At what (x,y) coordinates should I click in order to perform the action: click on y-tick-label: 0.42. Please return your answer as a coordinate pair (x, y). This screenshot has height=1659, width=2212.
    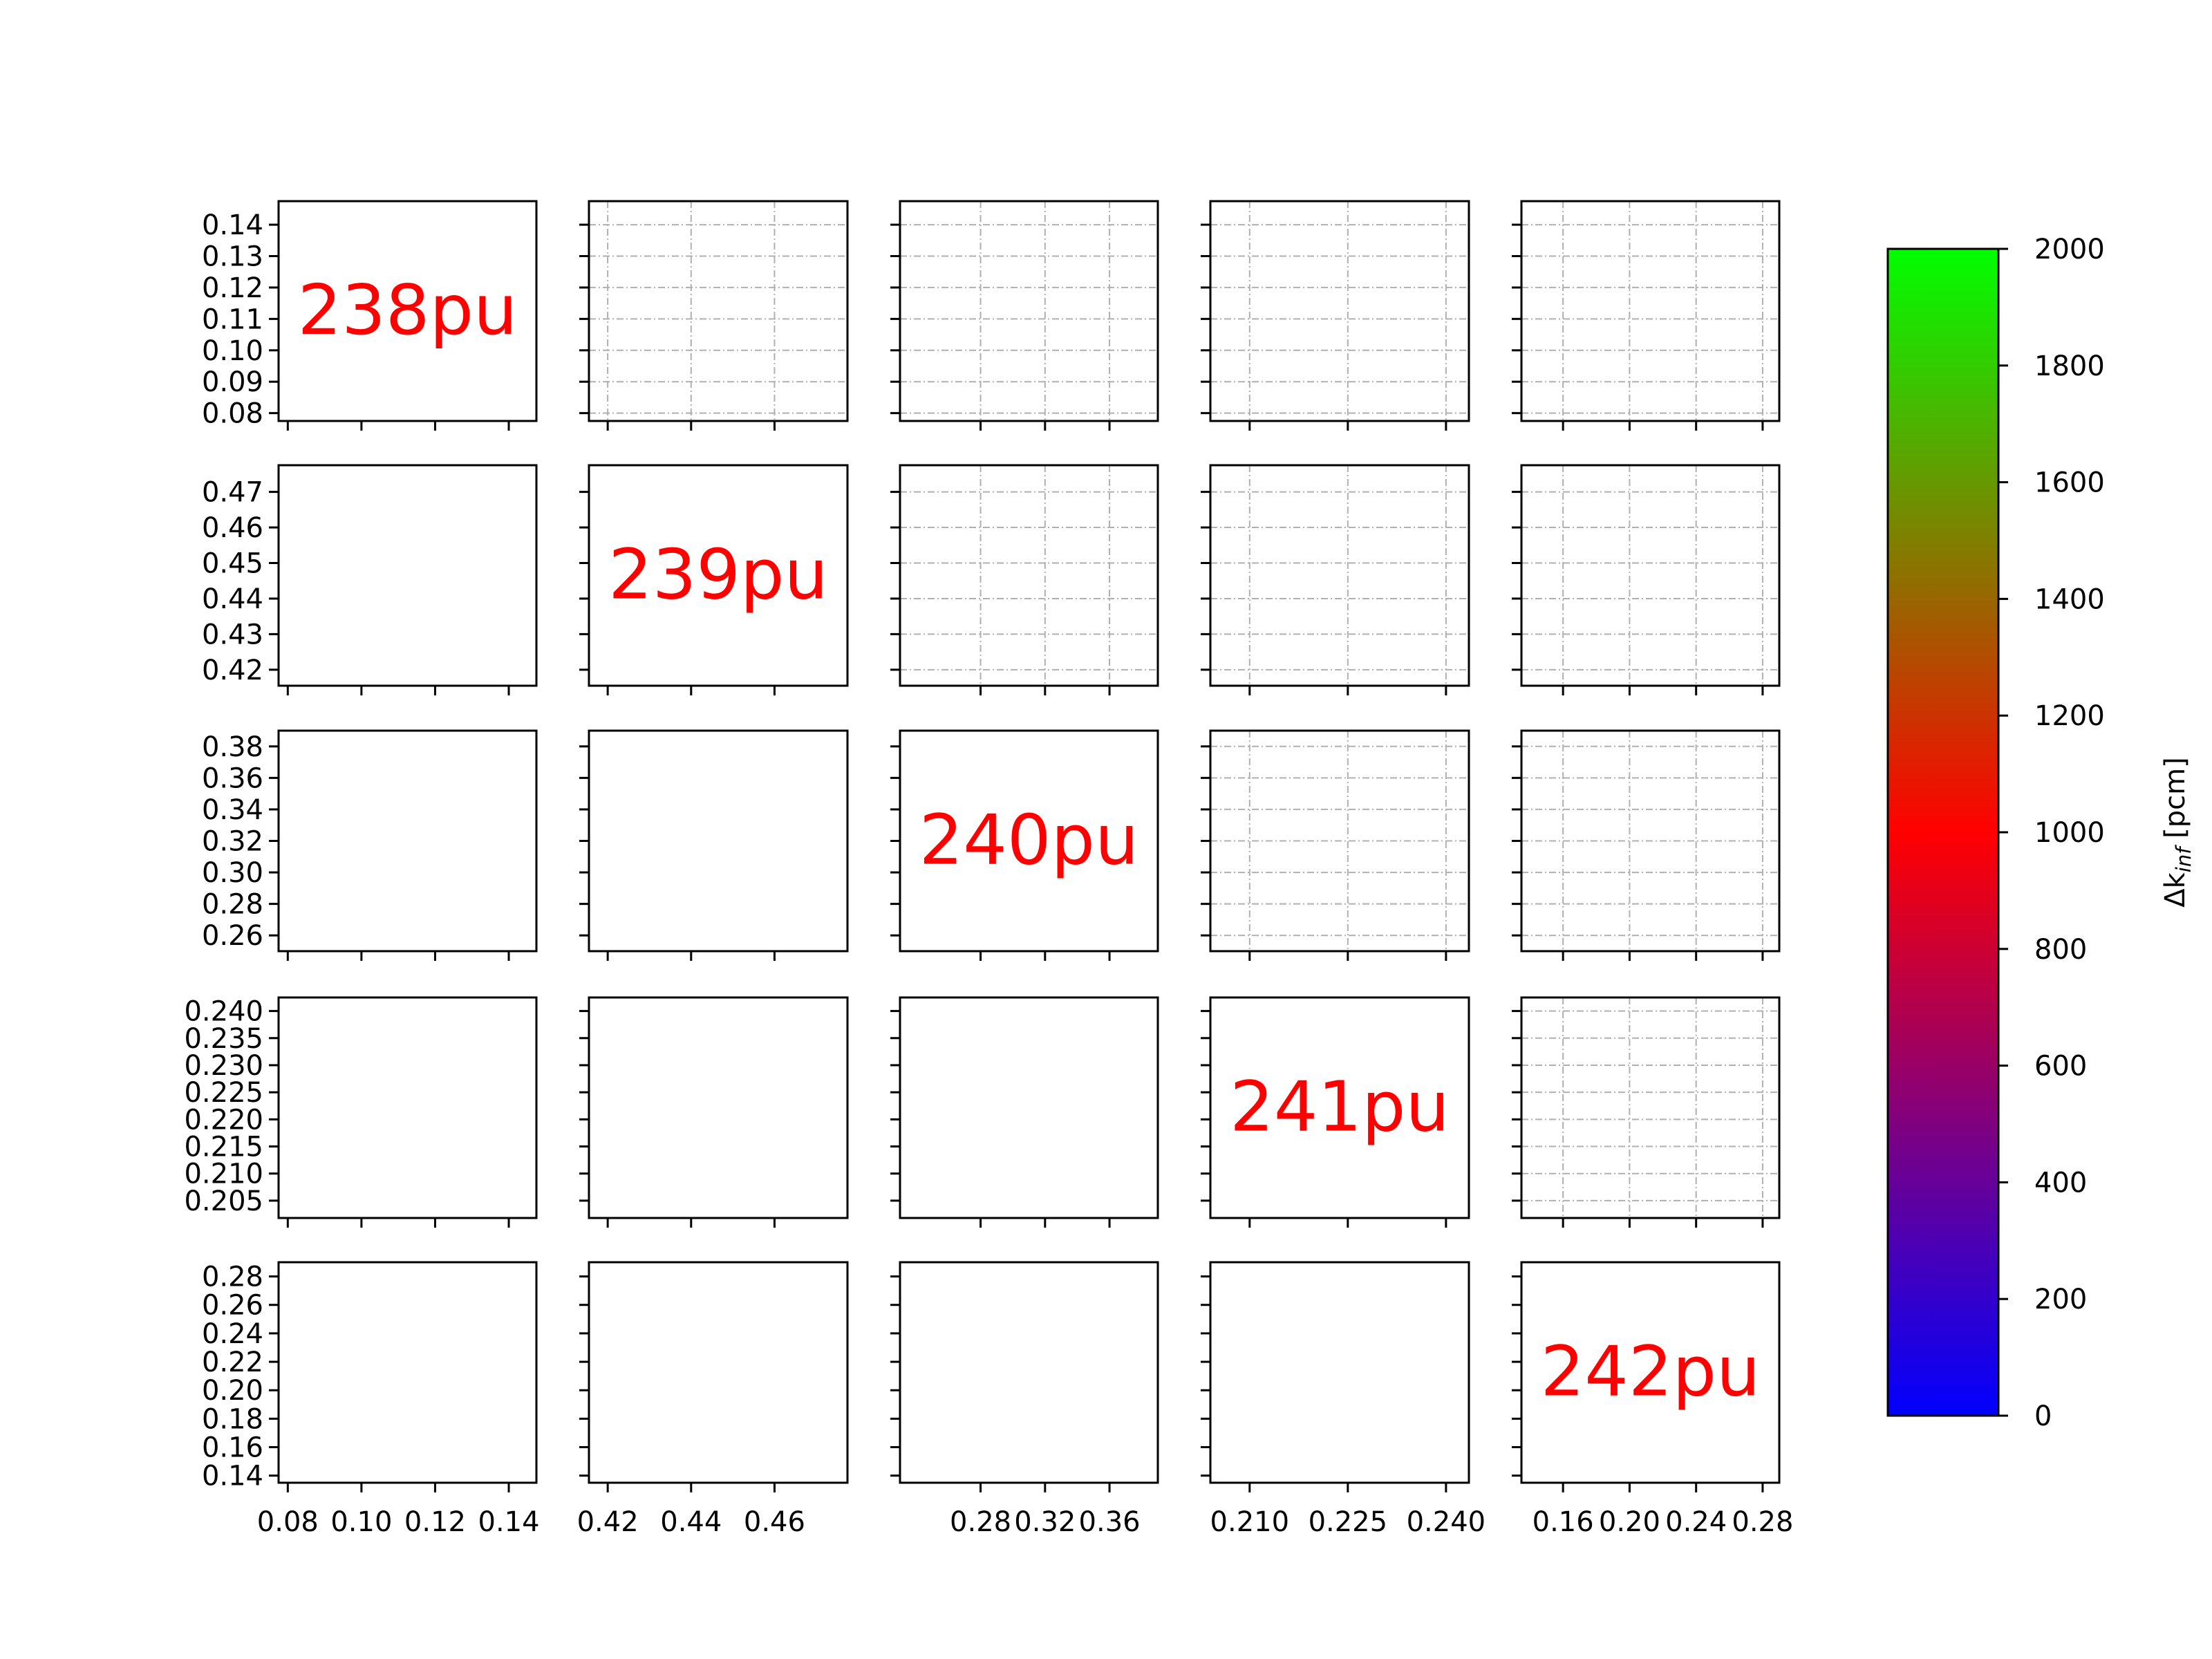
    Looking at the image, I should click on (232, 670).